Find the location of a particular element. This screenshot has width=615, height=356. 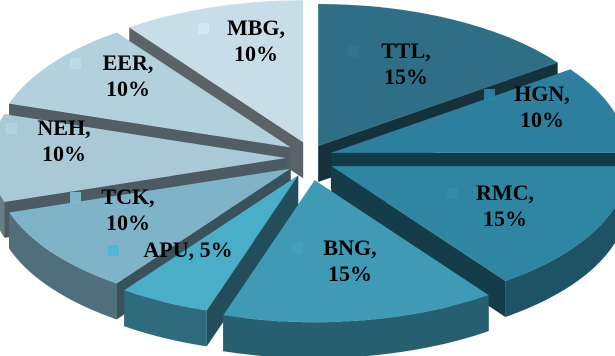

pie-slice-bng-outer-wall is located at coordinates (356, 325).